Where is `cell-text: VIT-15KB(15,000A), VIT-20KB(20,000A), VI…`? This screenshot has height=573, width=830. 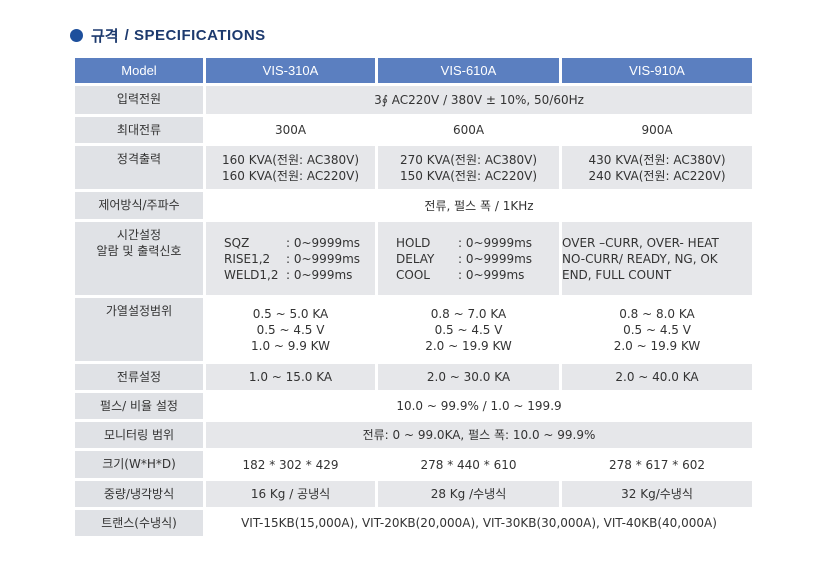
cell-text: VIT-15KB(15,000A), VIT-20KB(20,000A), VI… is located at coordinates (479, 523).